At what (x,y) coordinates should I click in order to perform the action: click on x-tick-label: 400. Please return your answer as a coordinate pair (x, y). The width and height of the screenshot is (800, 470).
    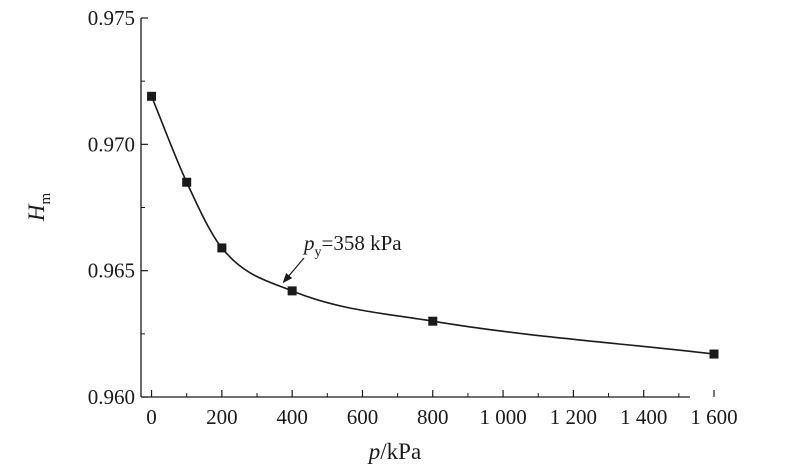
    Looking at the image, I should click on (292, 417).